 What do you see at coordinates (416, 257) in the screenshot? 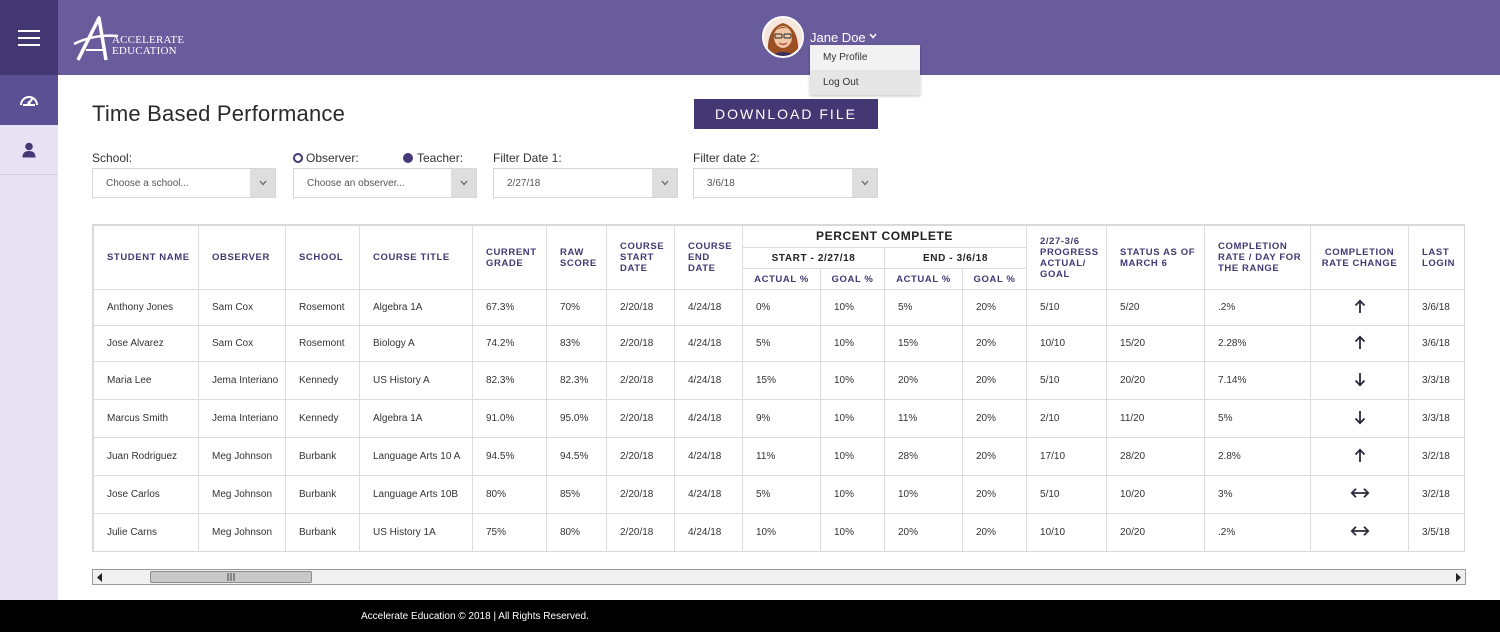
I see `column-header-course-title: COURSE TITLE` at bounding box center [416, 257].